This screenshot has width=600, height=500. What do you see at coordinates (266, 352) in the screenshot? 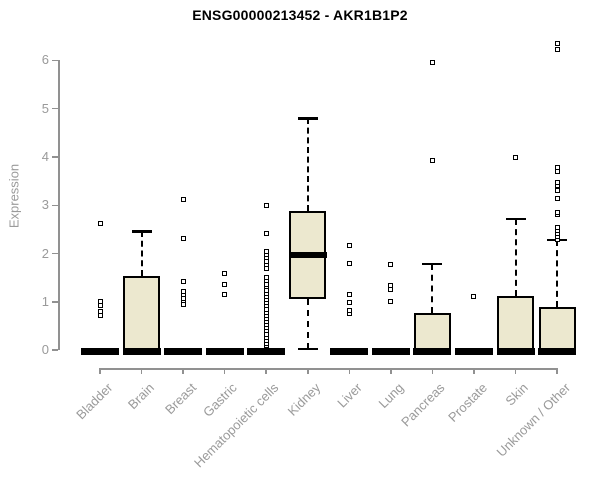
I see `median-bar-hematopoietic-cells` at bounding box center [266, 352].